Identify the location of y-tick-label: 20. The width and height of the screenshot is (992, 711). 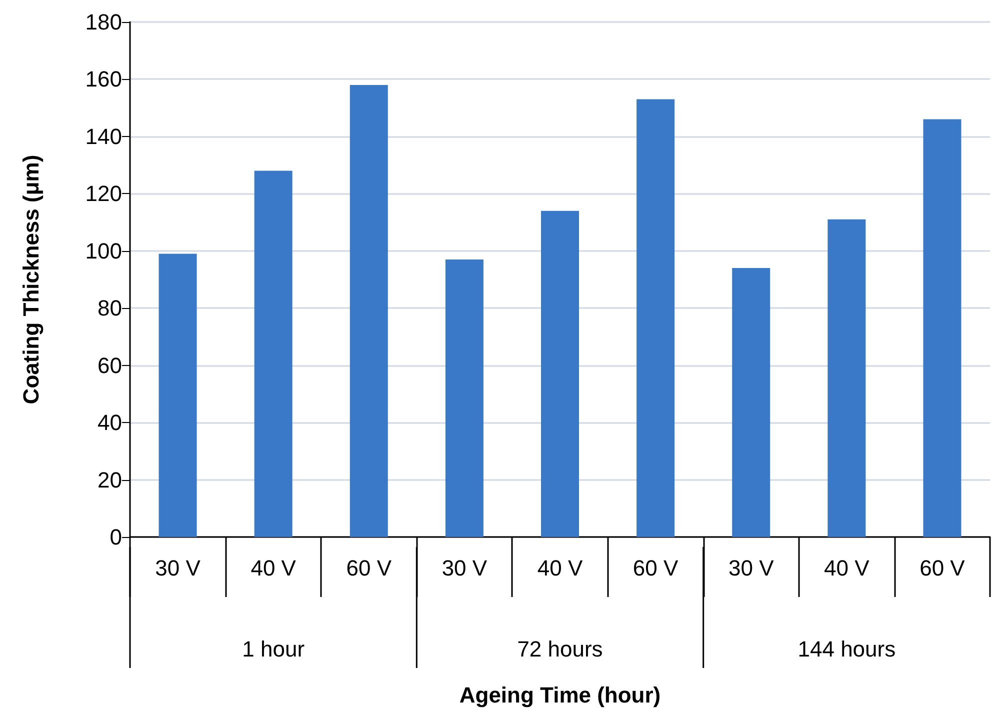
(110, 479).